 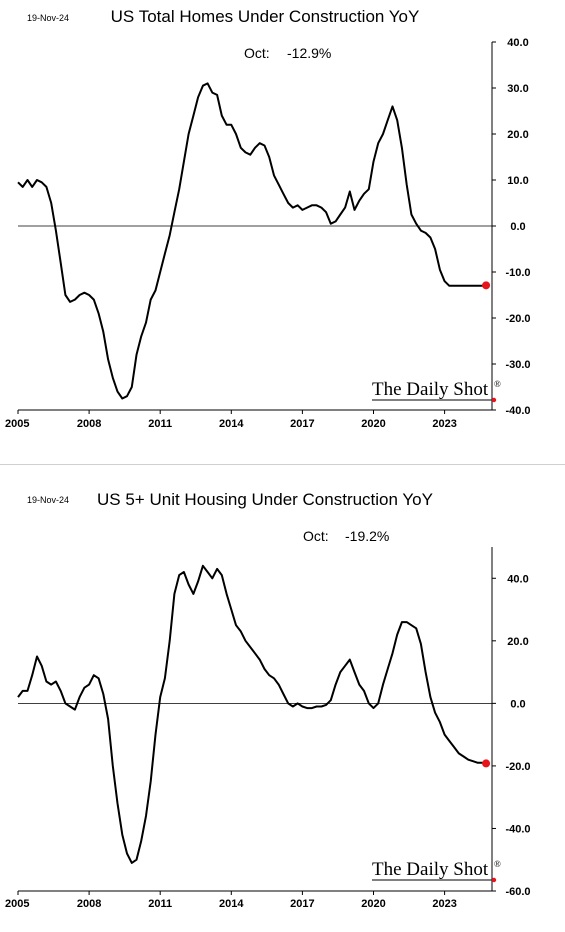 I want to click on chart-title: US Total Homes Under Construction YoY, so click(x=265, y=16).